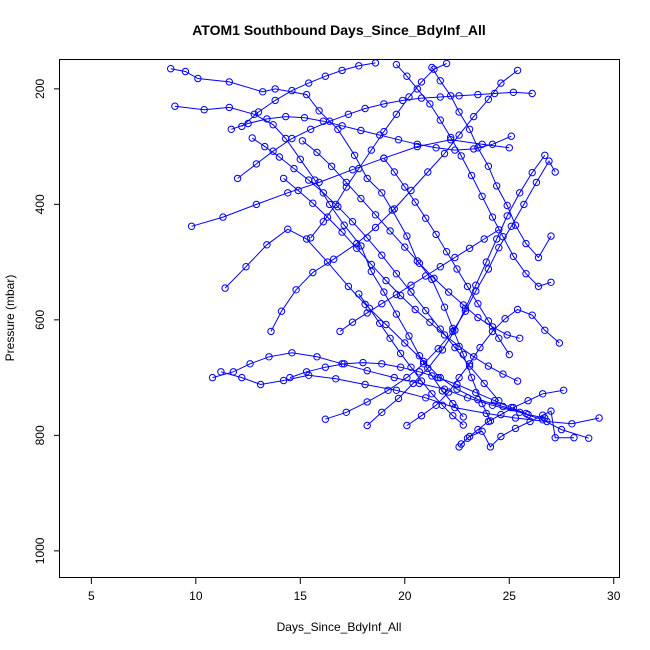 The image size is (650, 650). Describe the element at coordinates (614, 596) in the screenshot. I see `x-tick-label: 30` at that location.